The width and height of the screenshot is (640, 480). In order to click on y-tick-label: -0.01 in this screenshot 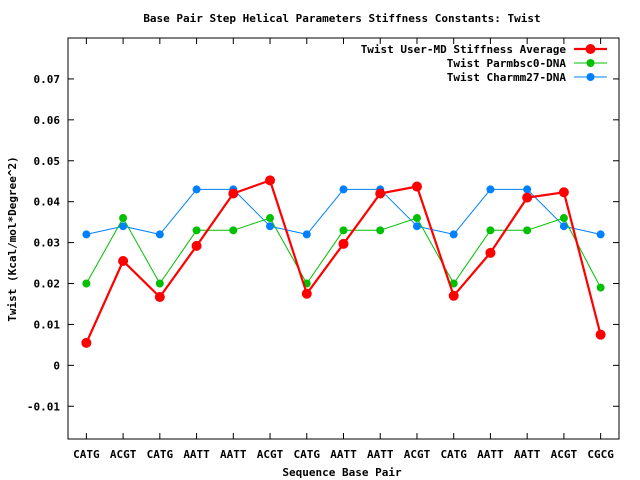, I will do `click(43, 406)`.